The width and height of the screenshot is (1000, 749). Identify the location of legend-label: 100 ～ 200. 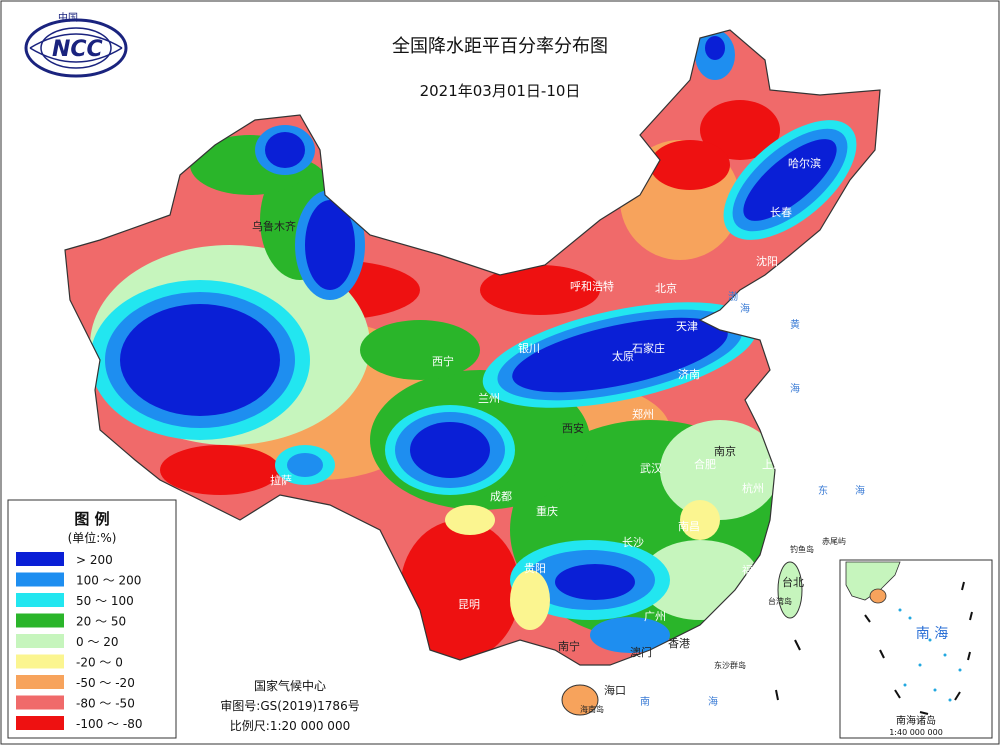
(108, 581).